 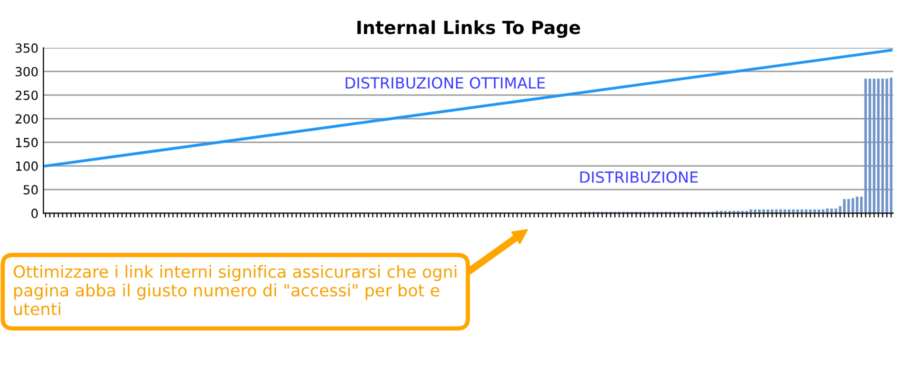 I want to click on y-tick-label: 350, so click(x=27, y=48).